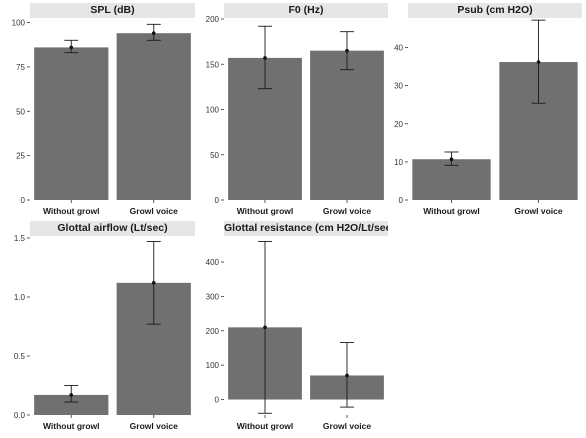  What do you see at coordinates (20, 297) in the screenshot?
I see `y-tick-label: 1.0` at bounding box center [20, 297].